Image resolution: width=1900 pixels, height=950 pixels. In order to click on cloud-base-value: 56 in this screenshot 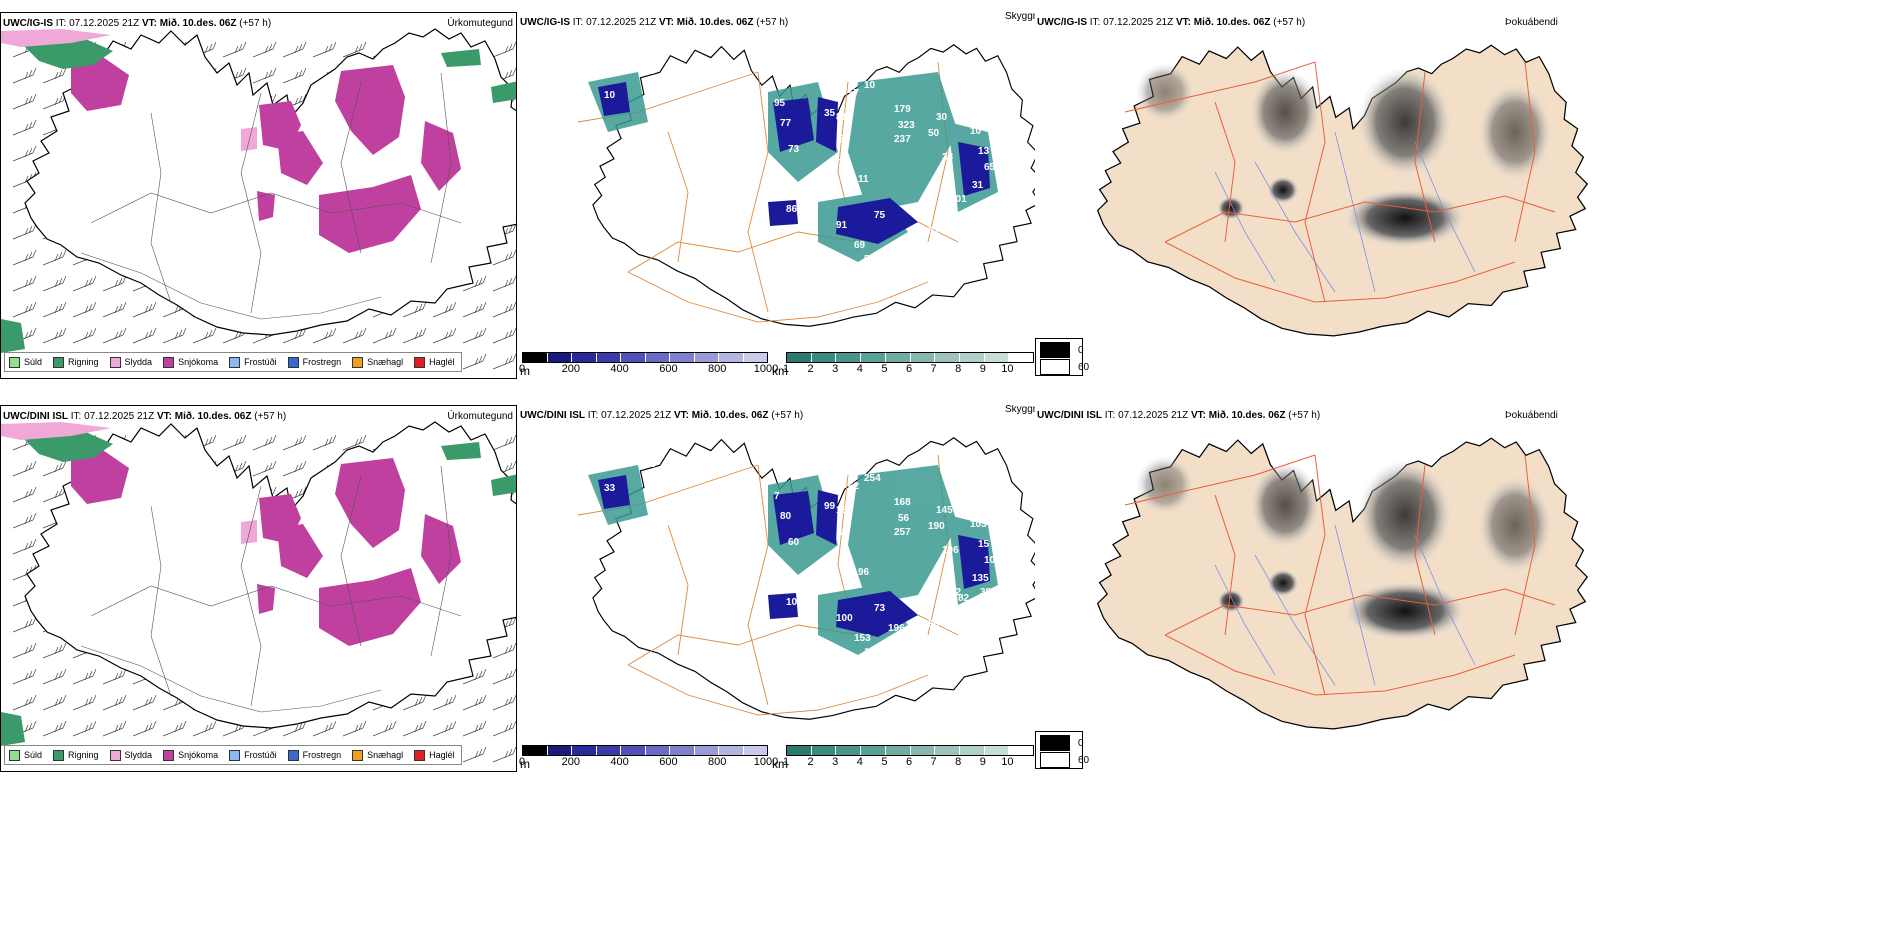, I will do `click(904, 518)`.